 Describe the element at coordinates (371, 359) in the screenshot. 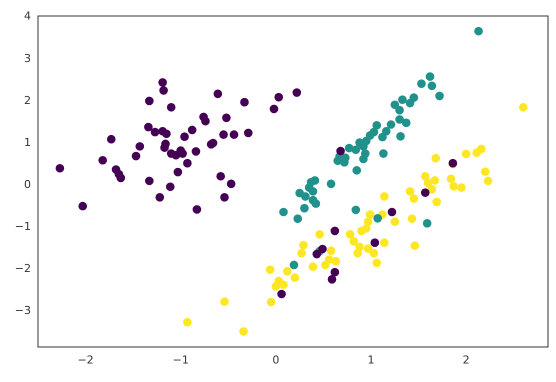

I see `x-tick-label: 1` at that location.